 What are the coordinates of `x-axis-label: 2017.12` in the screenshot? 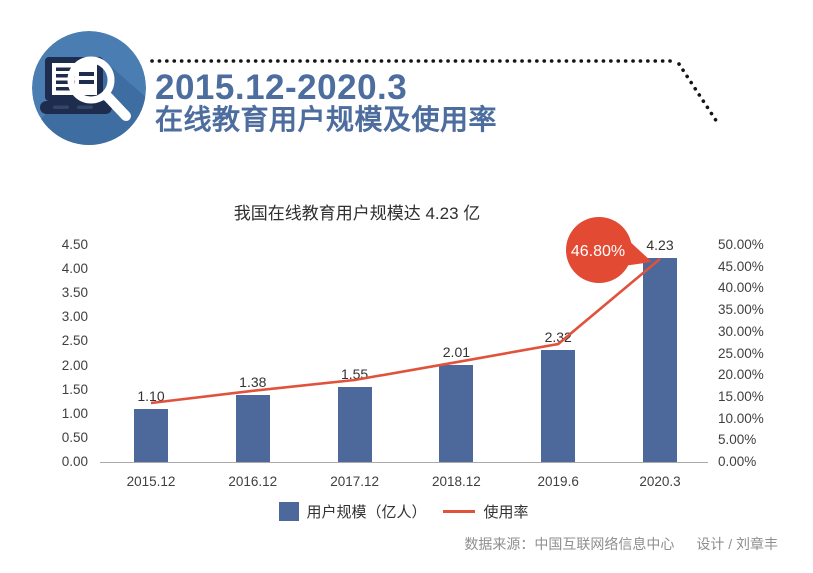 It's located at (354, 481).